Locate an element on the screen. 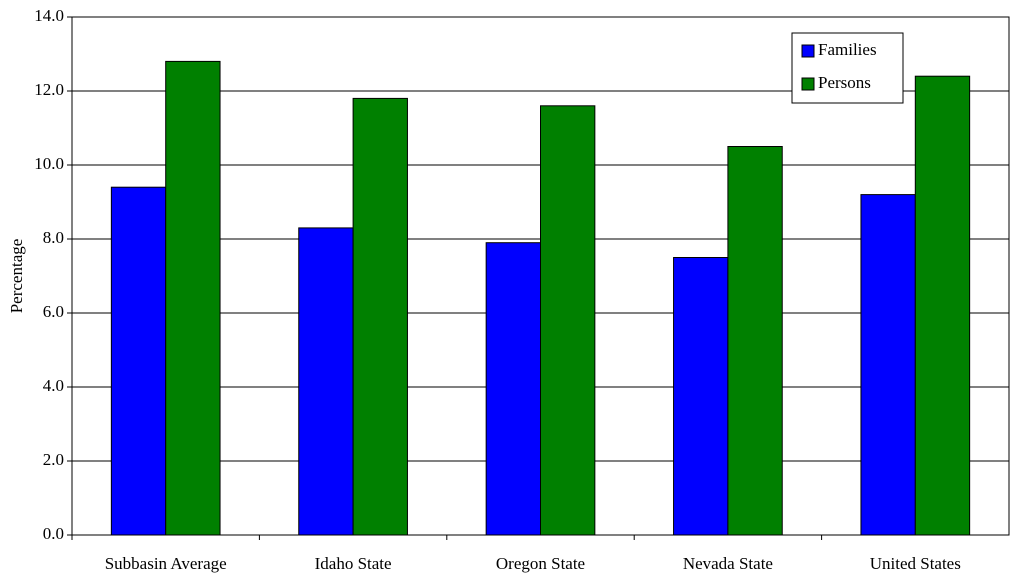 Image resolution: width=1011 pixels, height=581 pixels. y-tick-label: 8.0 is located at coordinates (53, 237).